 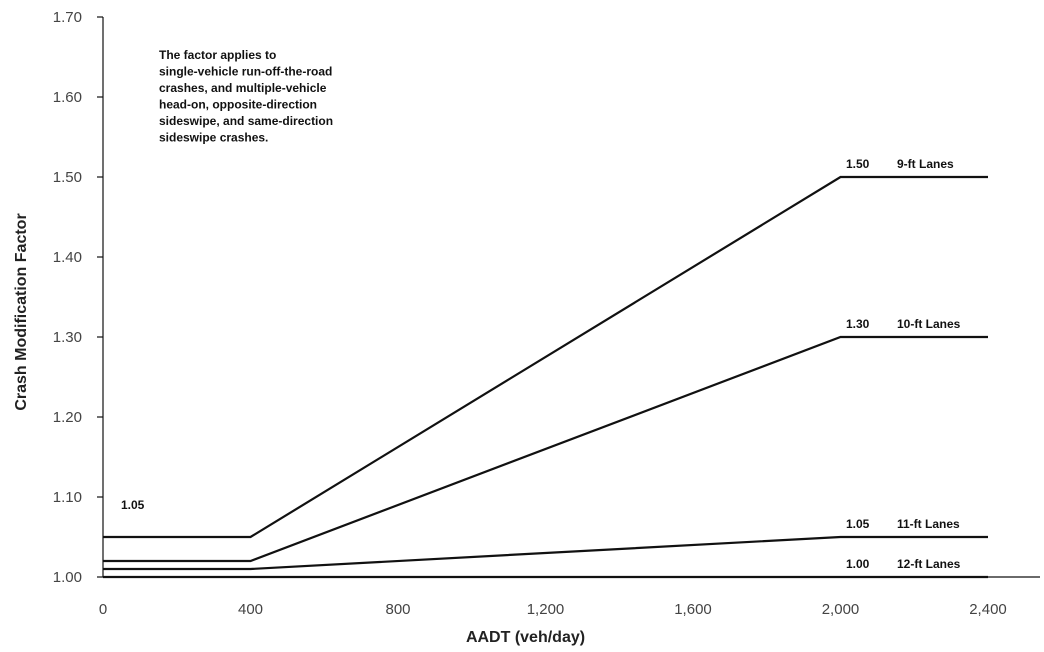 What do you see at coordinates (929, 324) in the screenshot?
I see `series-name-label: 10-ft Lanes` at bounding box center [929, 324].